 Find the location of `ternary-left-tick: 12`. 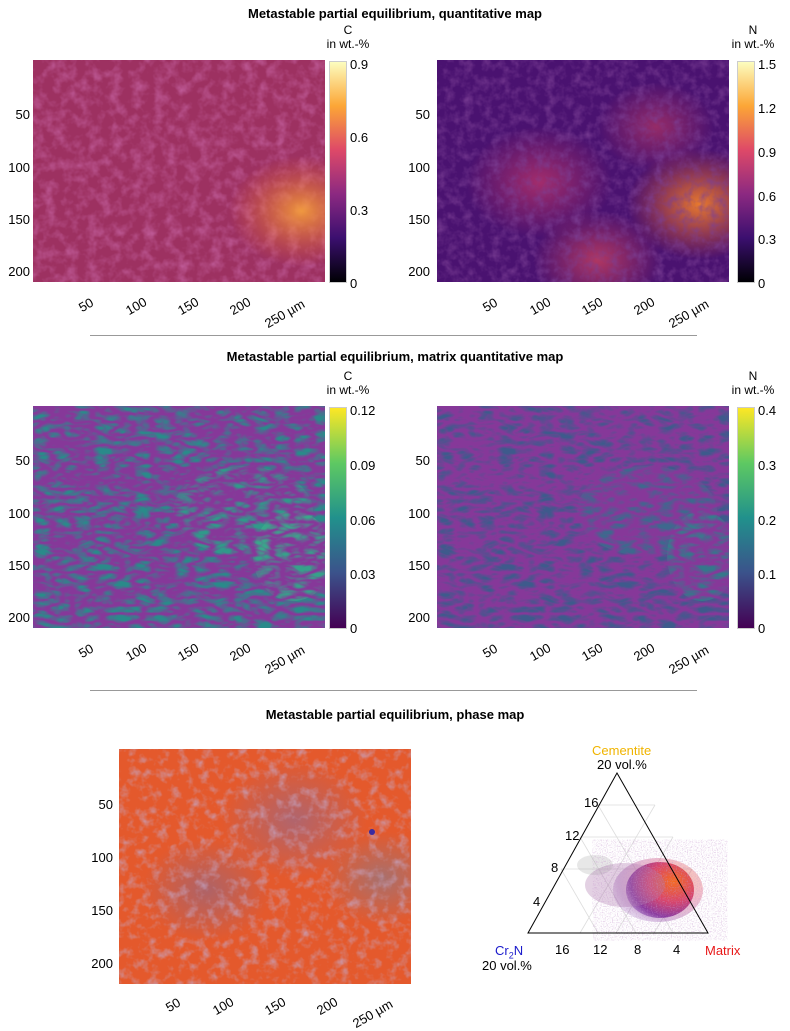

ternary-left-tick: 12 is located at coordinates (572, 835).